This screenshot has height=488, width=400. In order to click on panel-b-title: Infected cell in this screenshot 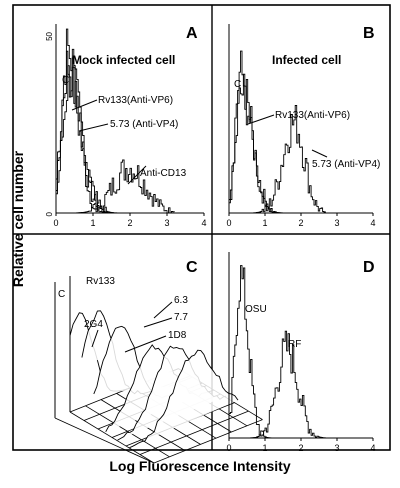, I will do `click(306, 60)`.